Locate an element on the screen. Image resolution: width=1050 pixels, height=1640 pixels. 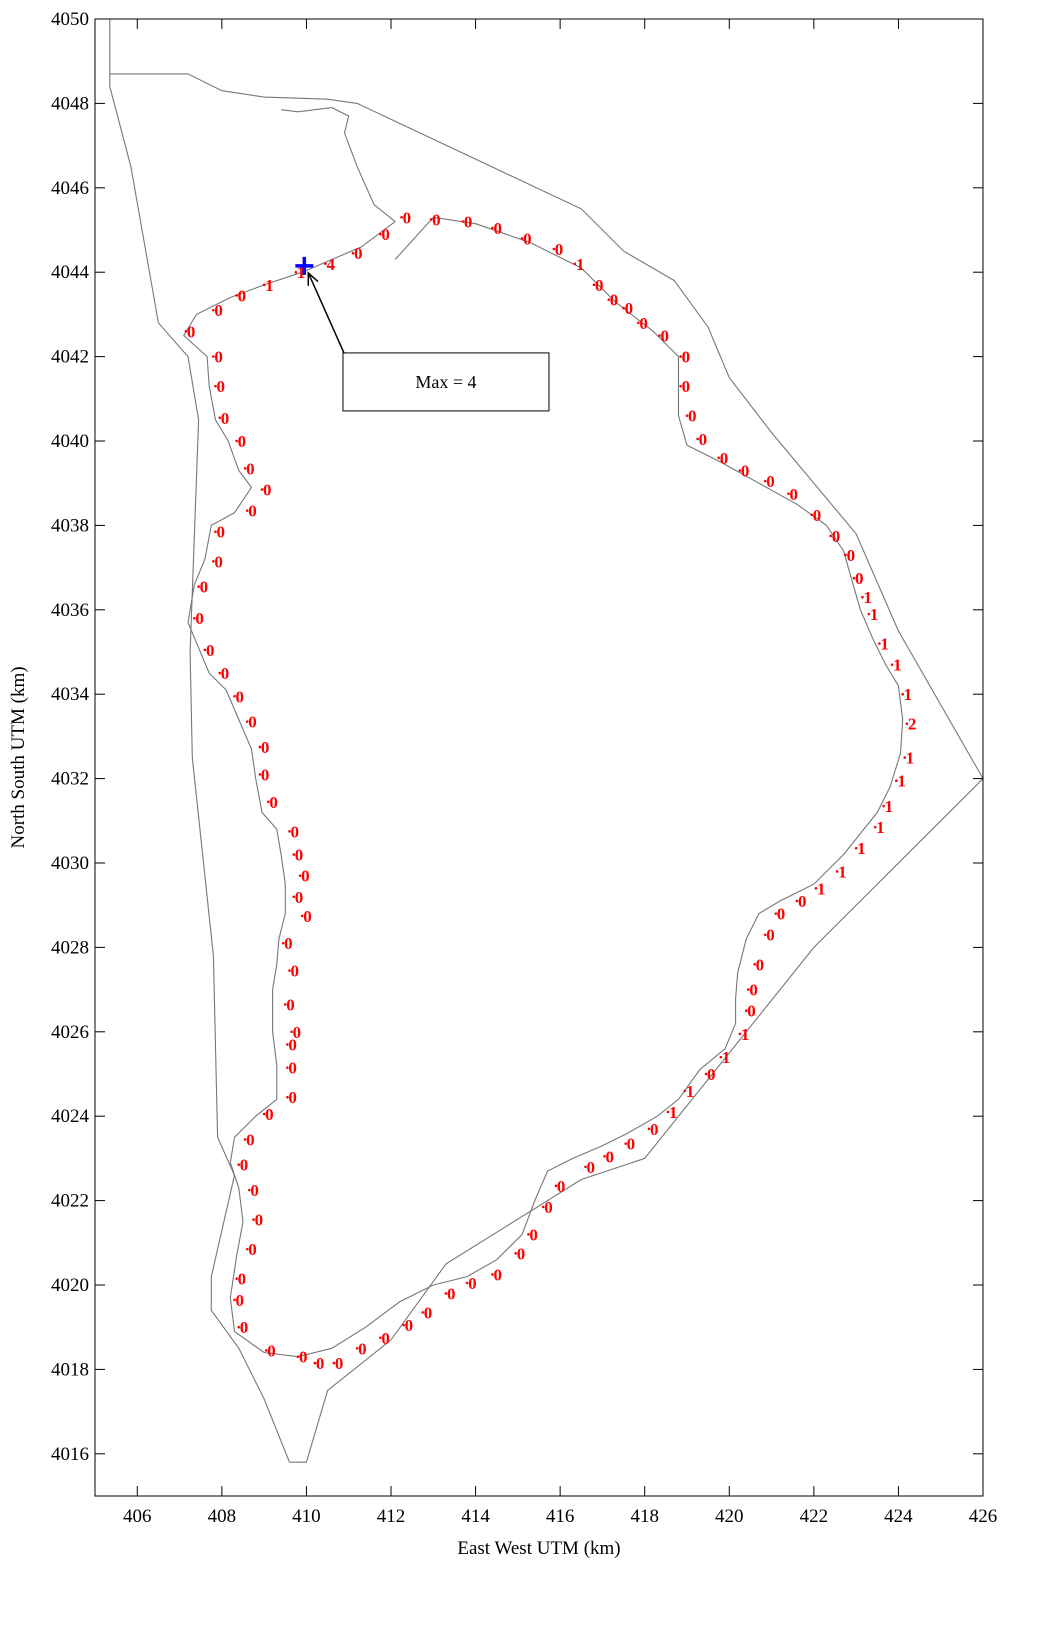
x-tick-label: 422 is located at coordinates (814, 1516).